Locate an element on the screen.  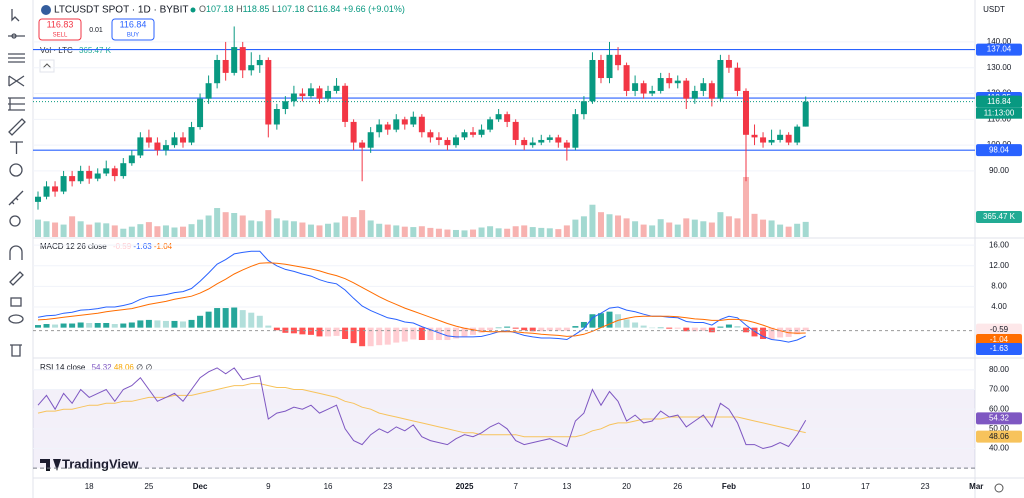
macd-signal-label-box is located at coordinates (999, 340).